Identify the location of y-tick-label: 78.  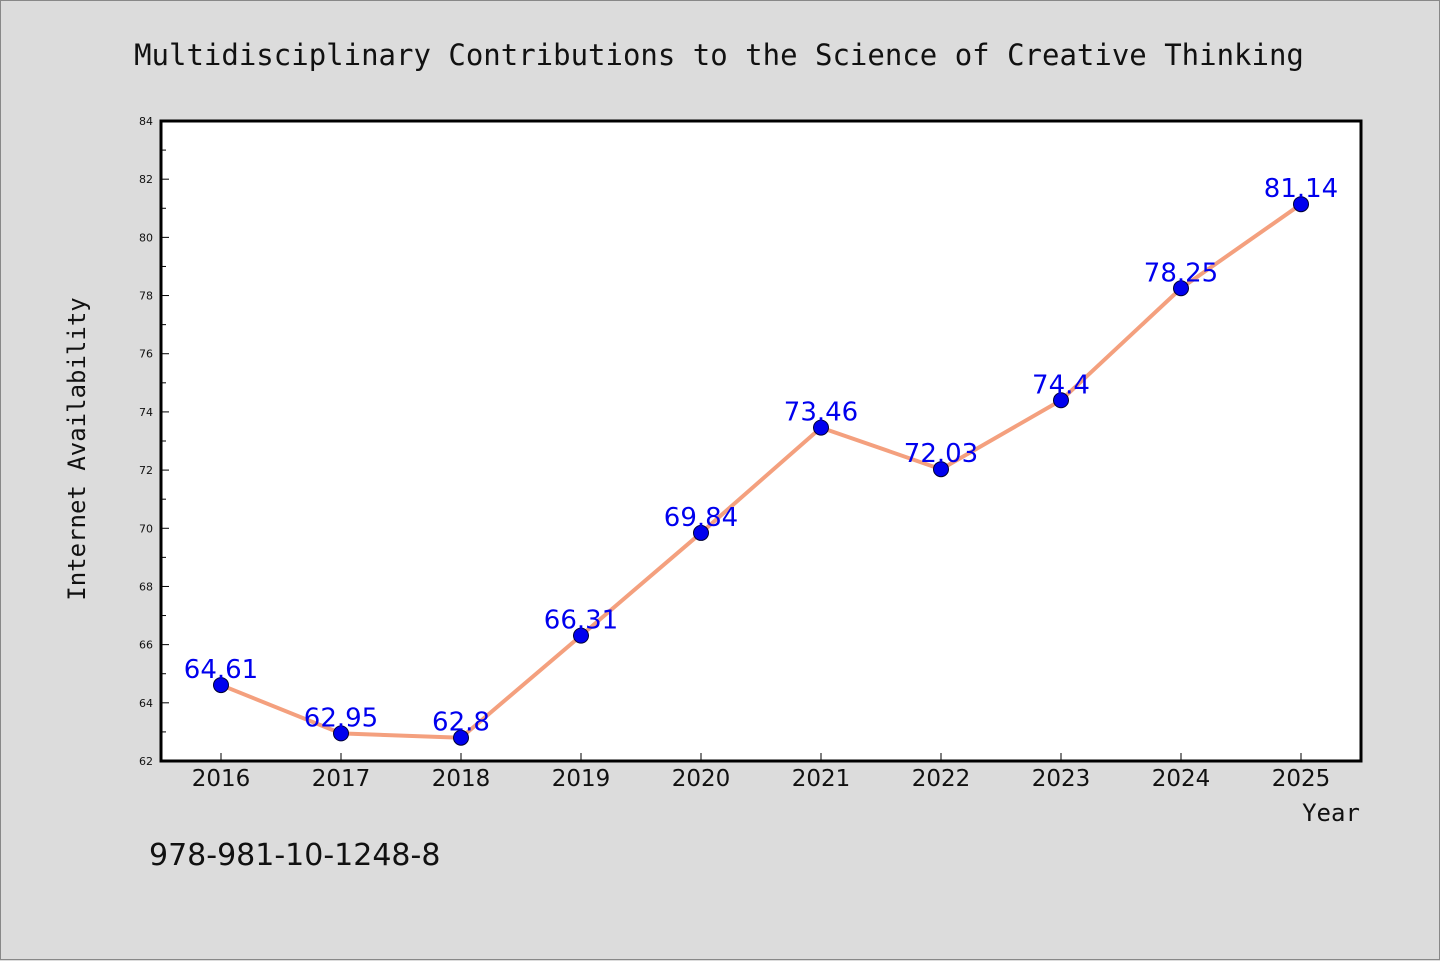
(146, 296).